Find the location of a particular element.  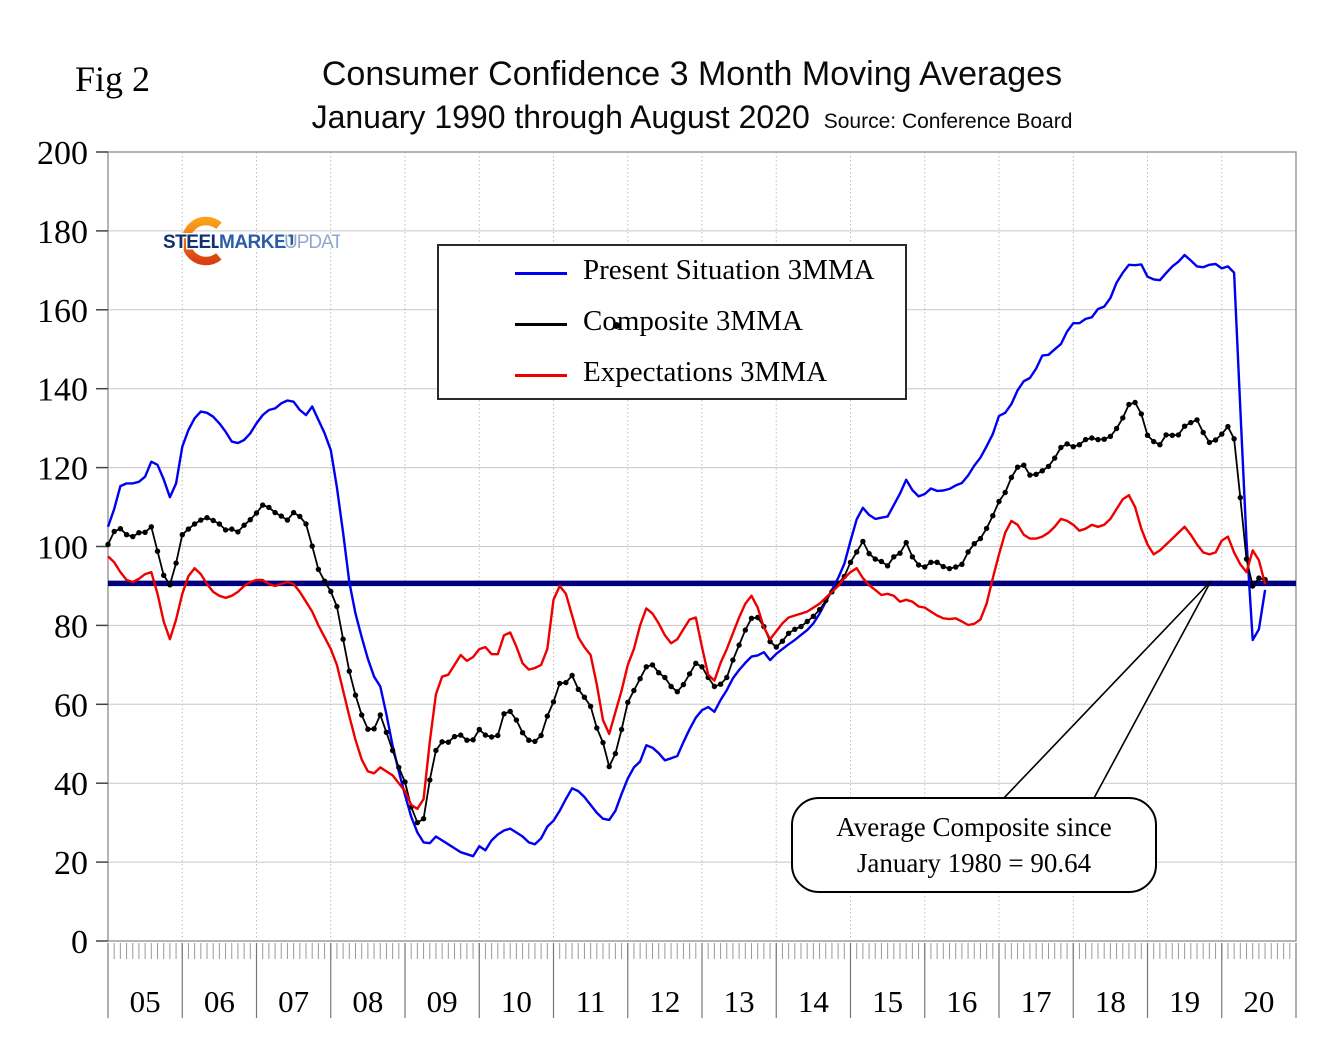

annotation-line1: Average Composite since is located at coordinates (974, 827).